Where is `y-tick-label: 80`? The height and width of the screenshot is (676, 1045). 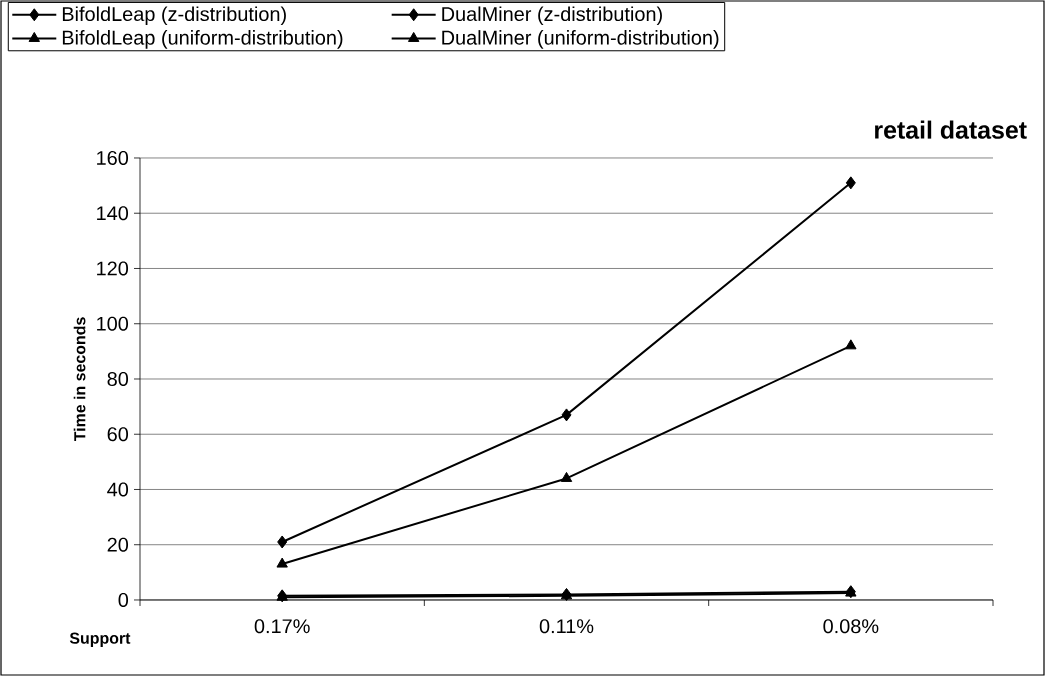 y-tick-label: 80 is located at coordinates (118, 379).